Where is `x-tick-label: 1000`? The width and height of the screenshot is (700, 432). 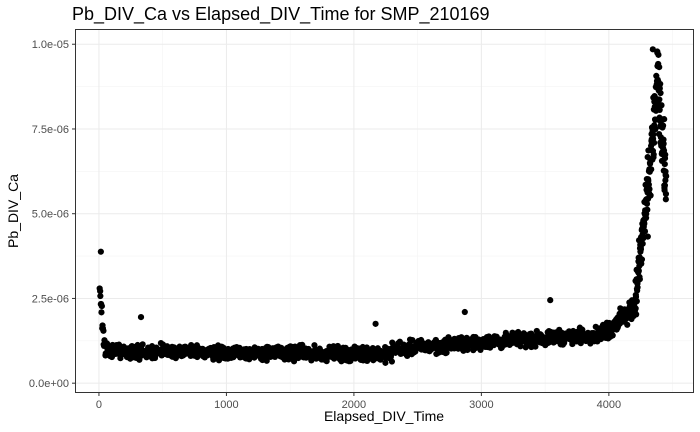
x-tick-label: 1000 is located at coordinates (226, 405).